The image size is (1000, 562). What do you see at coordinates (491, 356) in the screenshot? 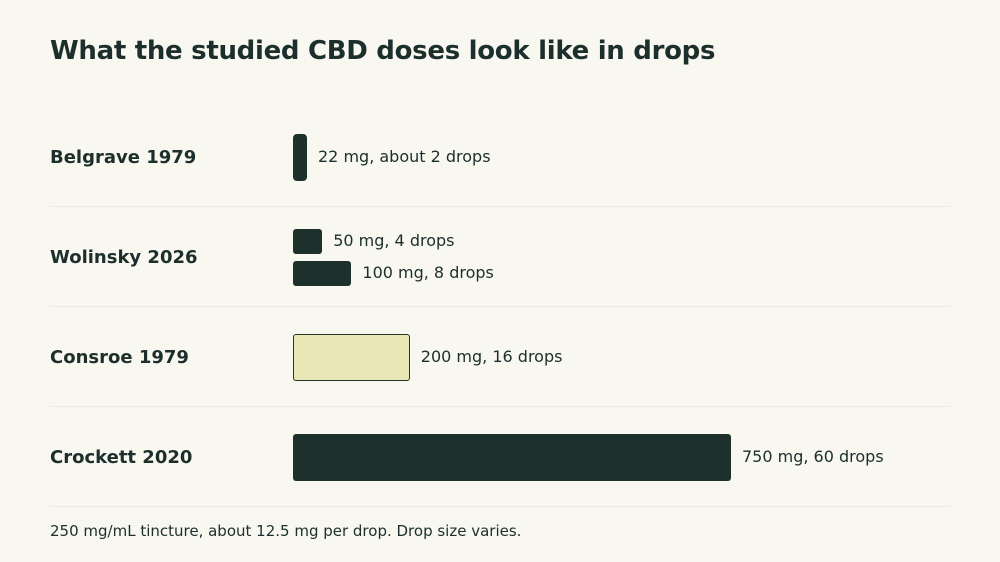
I see `bar-value-label: 200 mg, 16 drops` at bounding box center [491, 356].